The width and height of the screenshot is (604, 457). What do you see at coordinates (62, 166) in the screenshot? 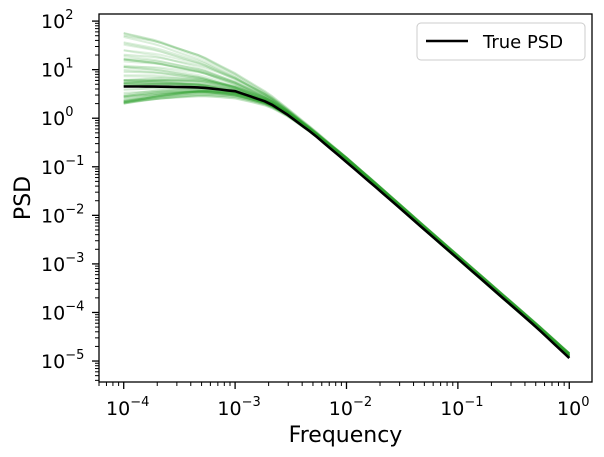
I see `y-tick-label: 10⁻¹` at bounding box center [62, 166].